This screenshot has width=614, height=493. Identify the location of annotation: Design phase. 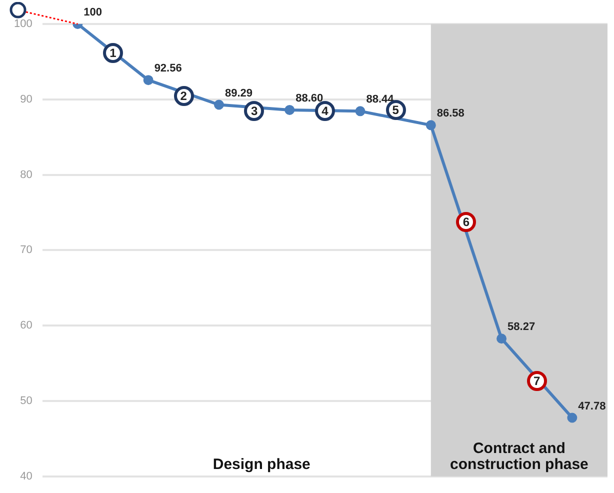
(261, 465).